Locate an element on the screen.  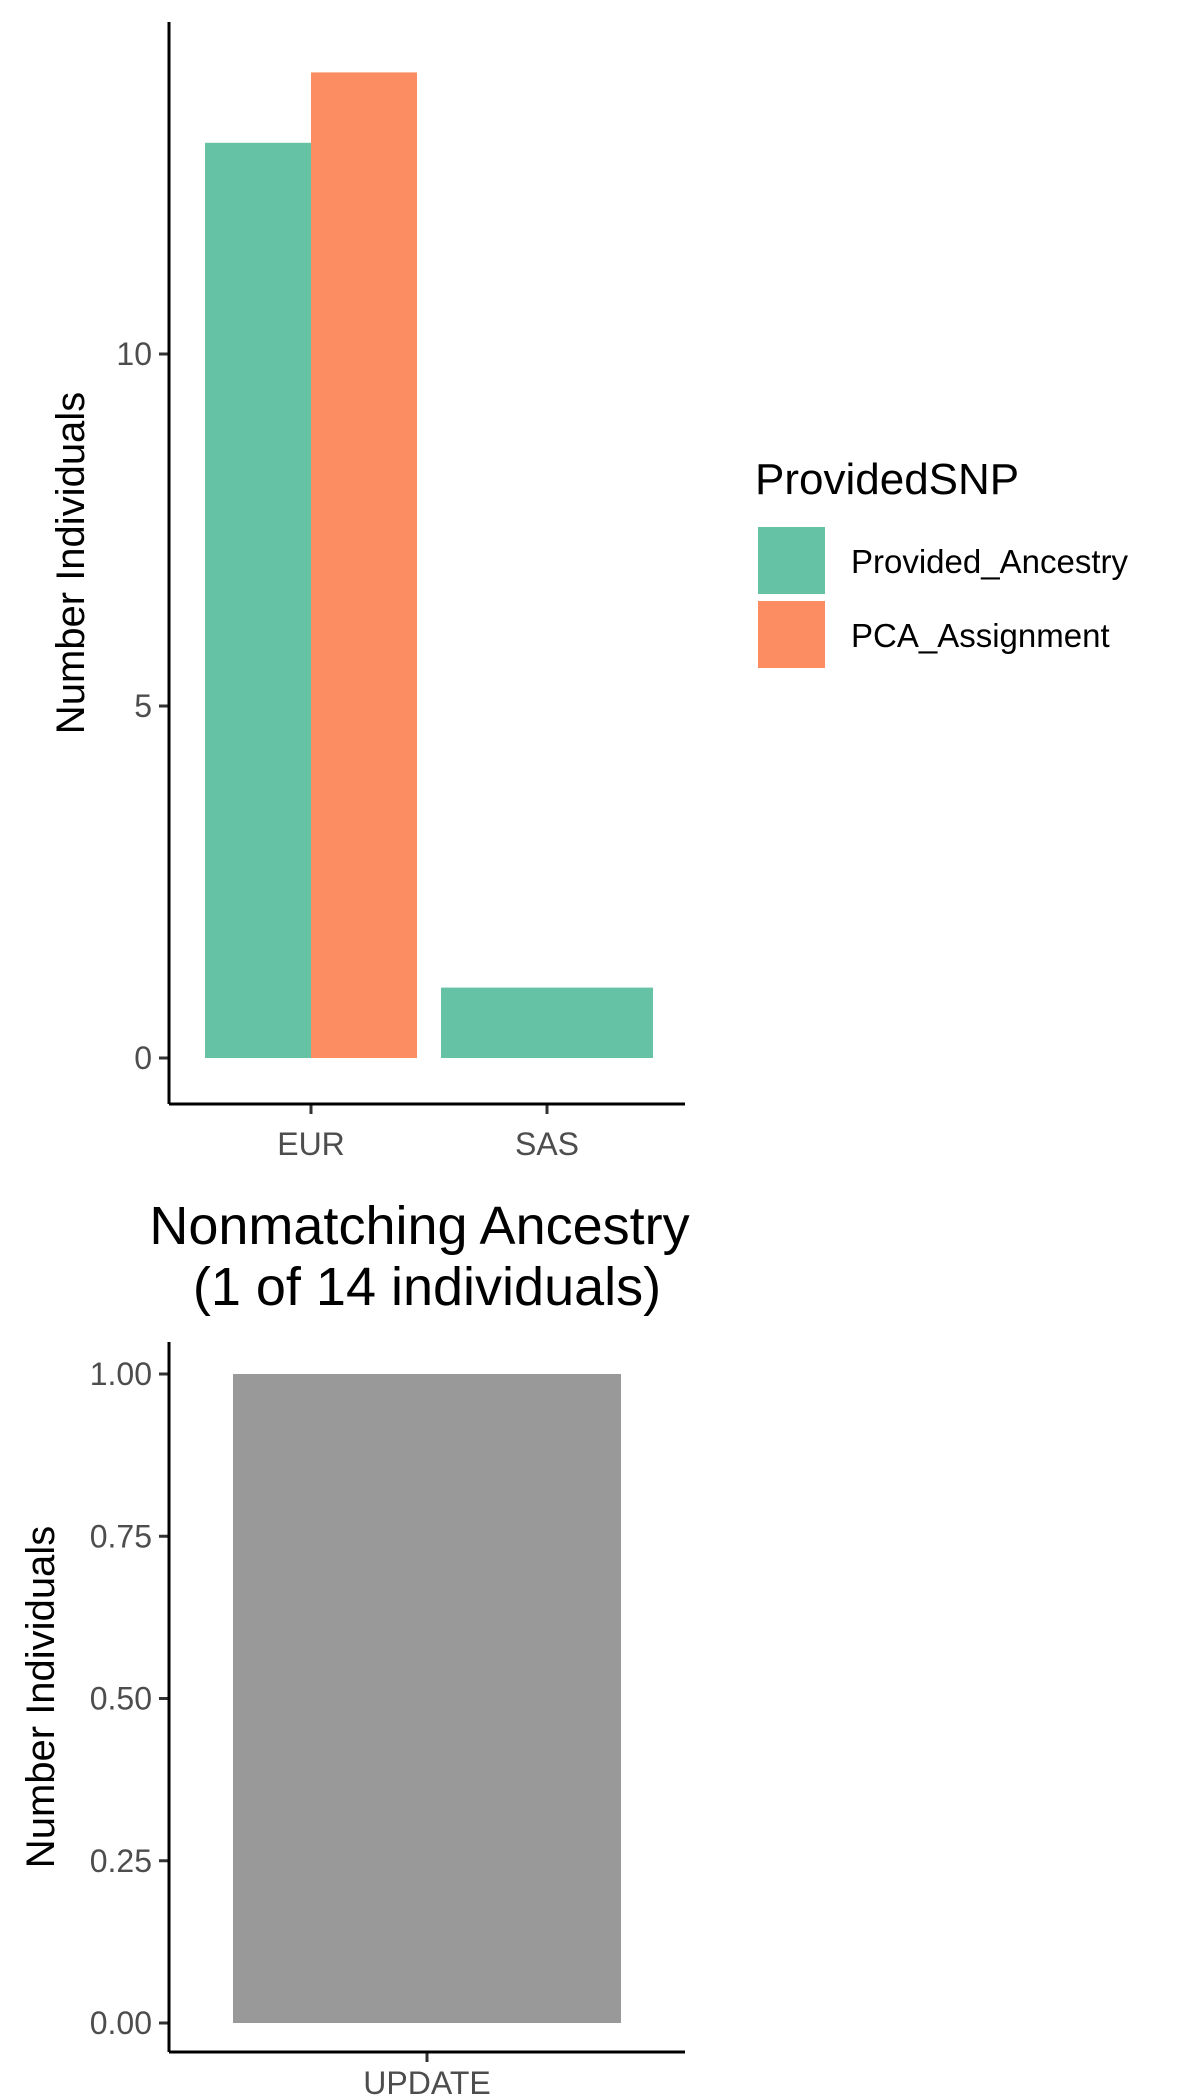
x-tick-label-sas: SAS is located at coordinates (547, 1144).